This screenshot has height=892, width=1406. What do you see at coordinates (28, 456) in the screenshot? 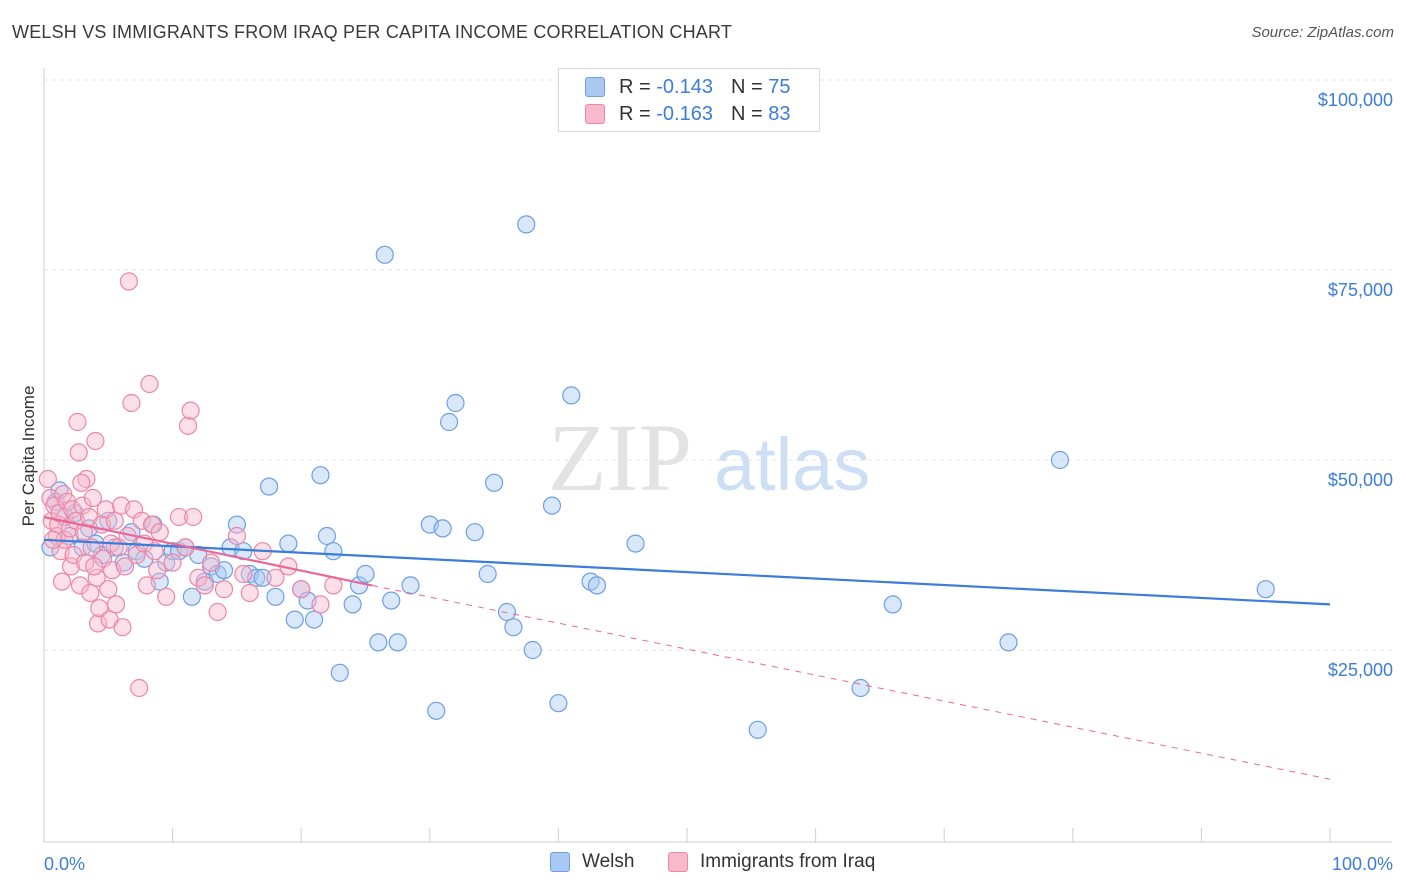
I see `y-axis-title: Per Capita Income` at bounding box center [28, 456].